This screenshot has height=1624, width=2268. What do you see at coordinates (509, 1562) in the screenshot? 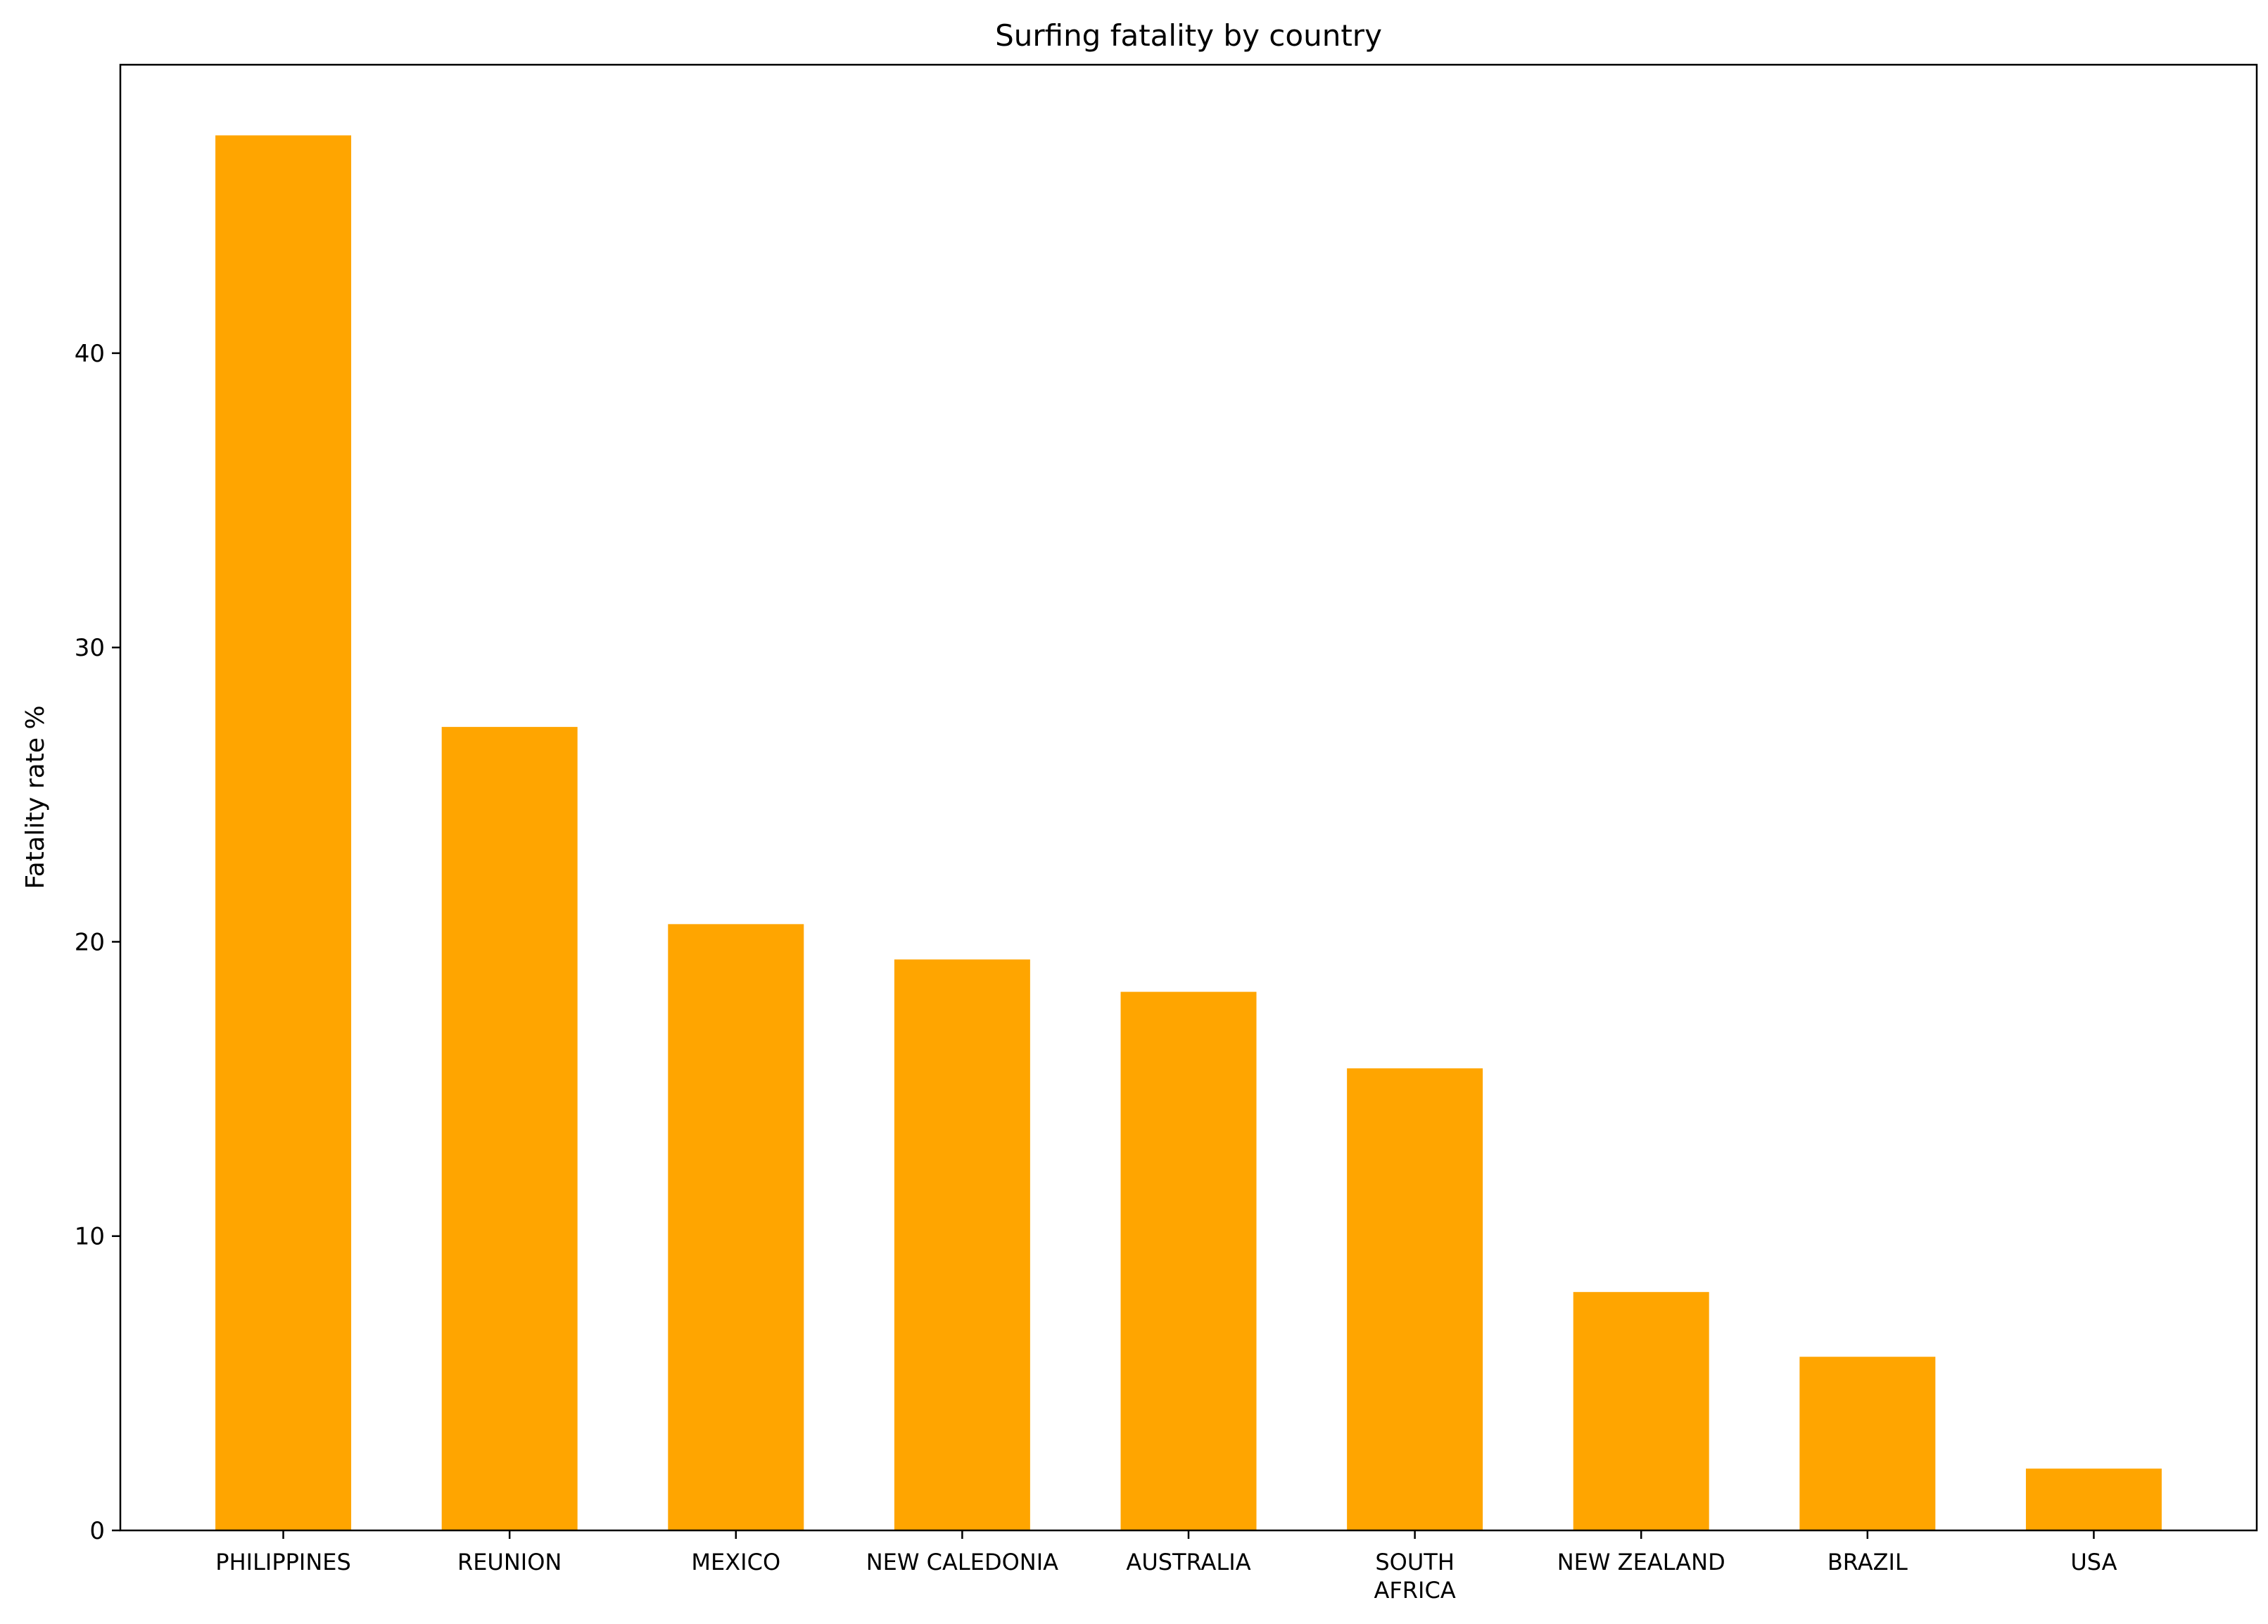
I see `x-tick-label: REUNION` at bounding box center [509, 1562].